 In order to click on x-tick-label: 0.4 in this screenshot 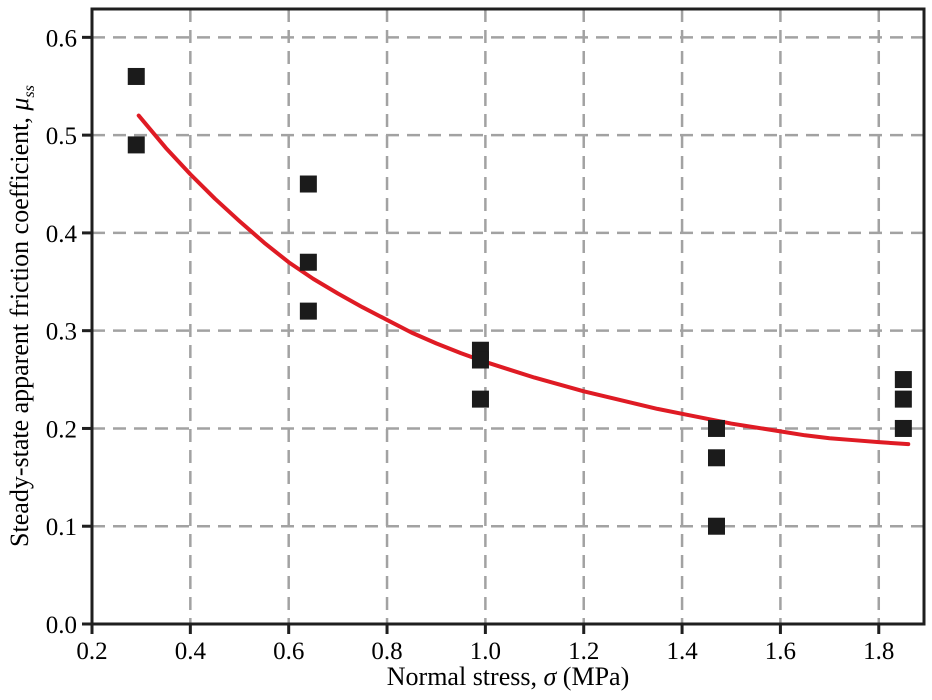, I will do `click(191, 651)`.